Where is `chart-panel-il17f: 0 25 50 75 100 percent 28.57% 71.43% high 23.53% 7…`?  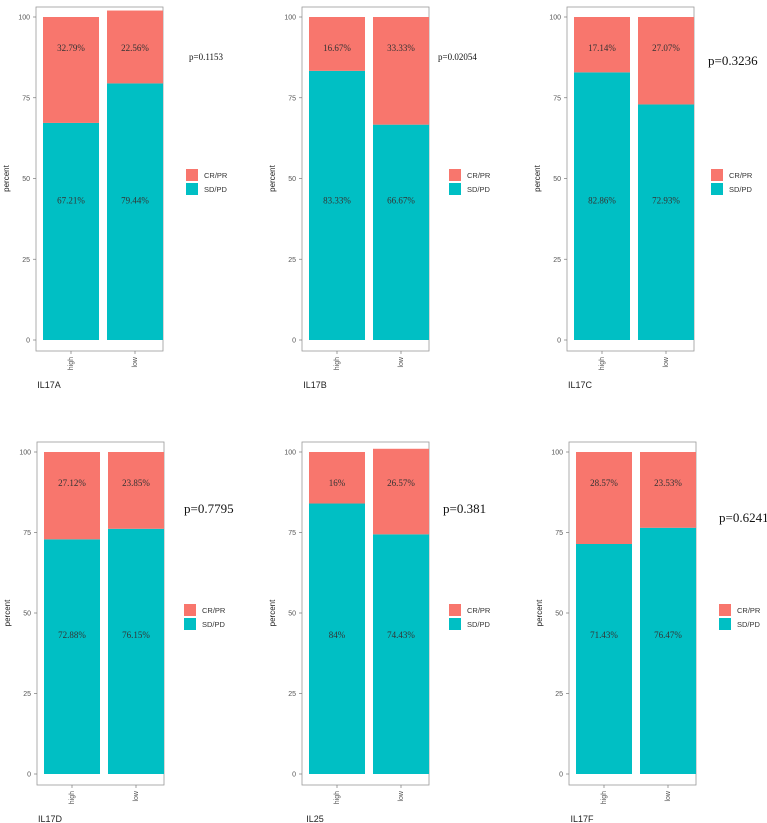
chart-panel-il17f: 0 25 50 75 100 percent 28.57% 71.43% high 23.53% 7… is located at coordinates (651, 632).